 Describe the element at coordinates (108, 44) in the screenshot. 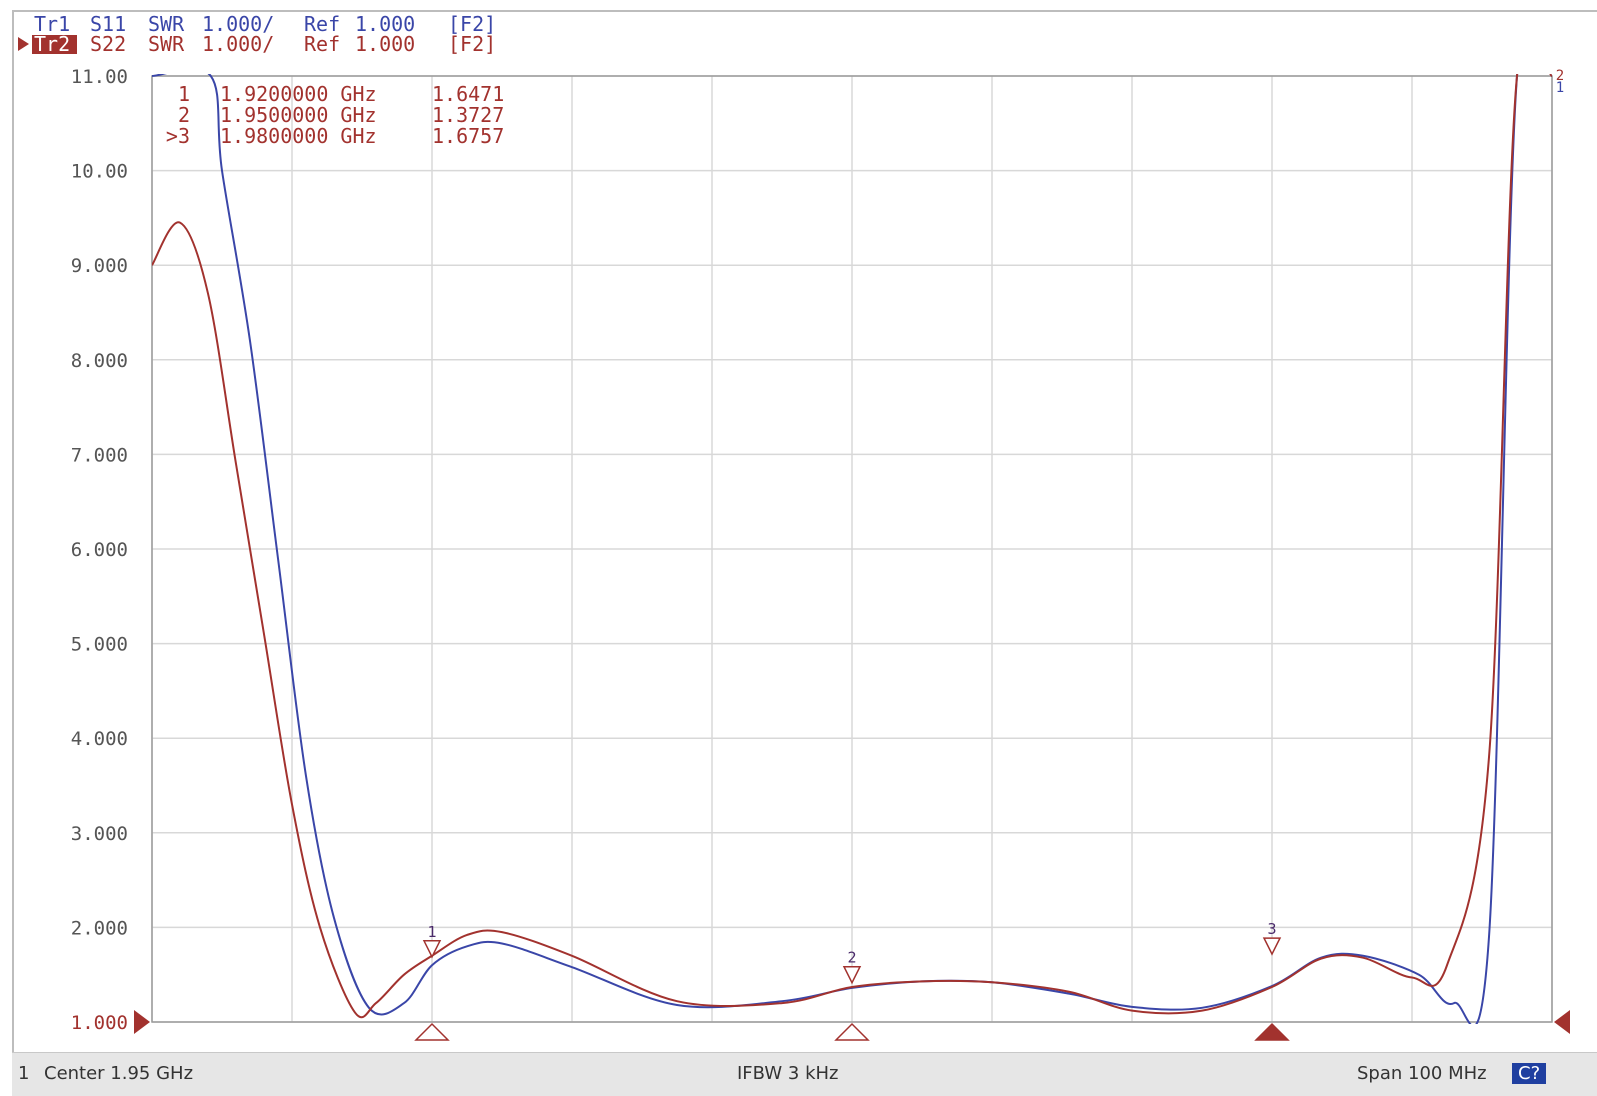

I see `trace-param-tr2: S22` at that location.